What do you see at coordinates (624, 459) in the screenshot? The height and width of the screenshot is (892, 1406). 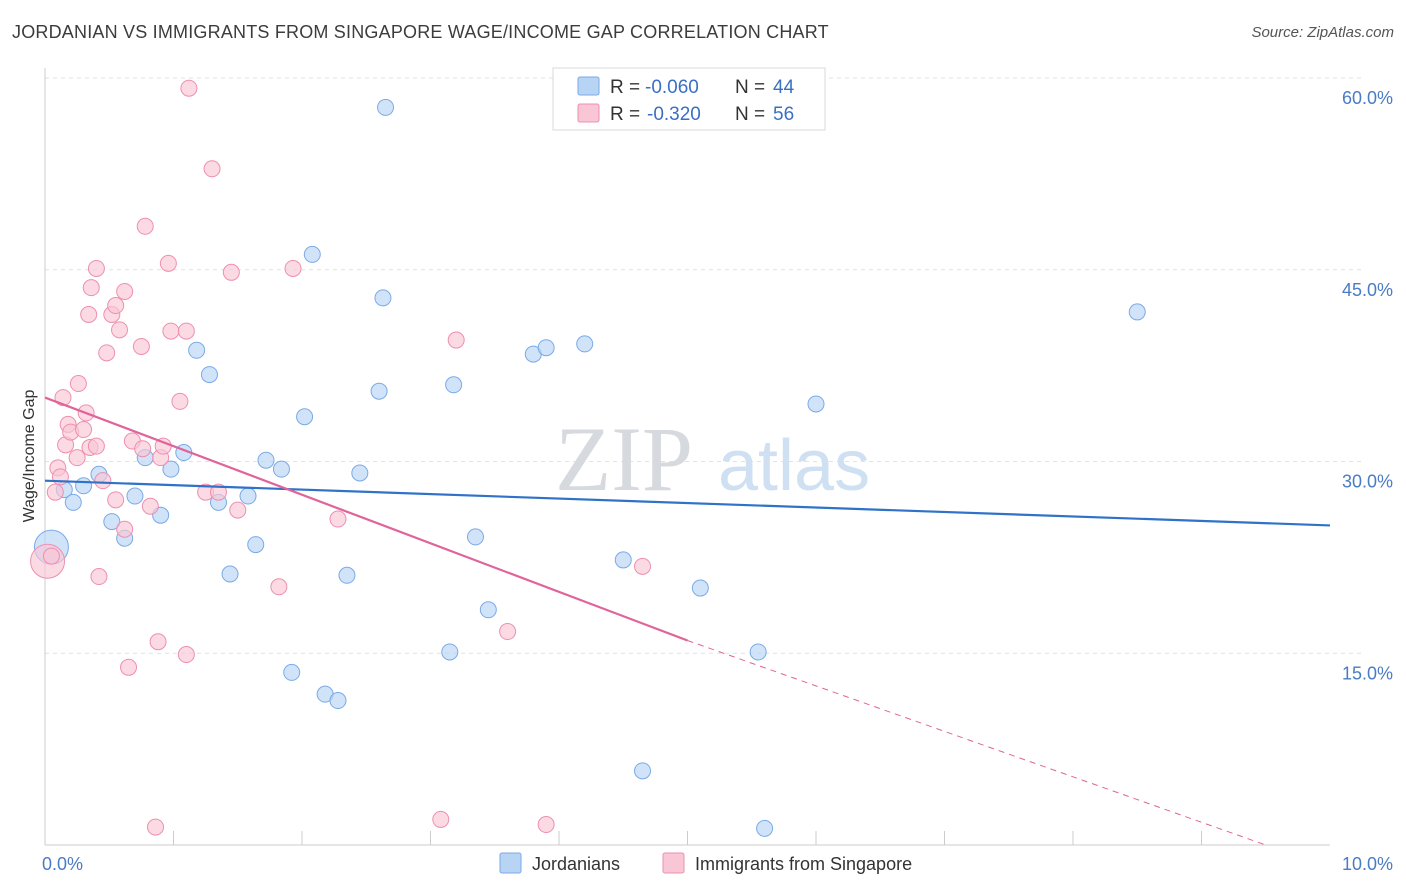 I see `watermark-zip: ZIP` at bounding box center [624, 459].